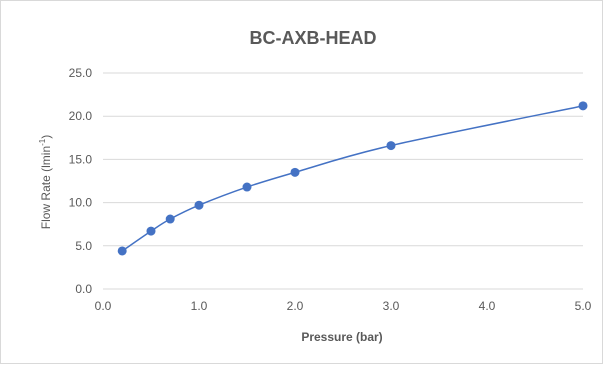  Describe the element at coordinates (83, 289) in the screenshot. I see `y-tick-label: 0.0` at that location.